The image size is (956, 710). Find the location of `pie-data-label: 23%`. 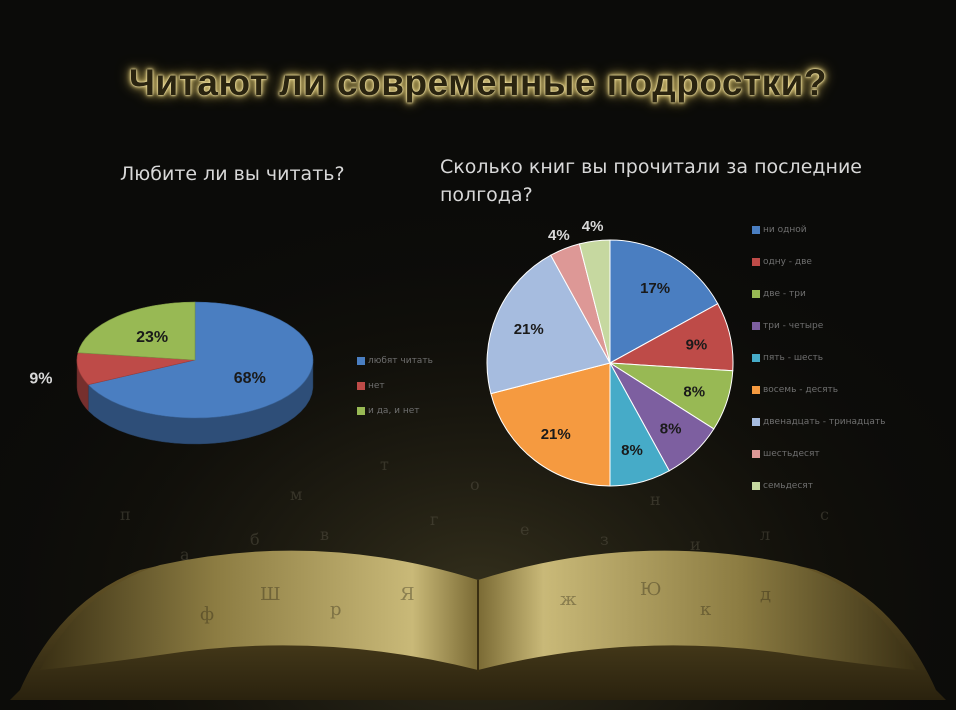

pie-data-label: 23% is located at coordinates (152, 337).